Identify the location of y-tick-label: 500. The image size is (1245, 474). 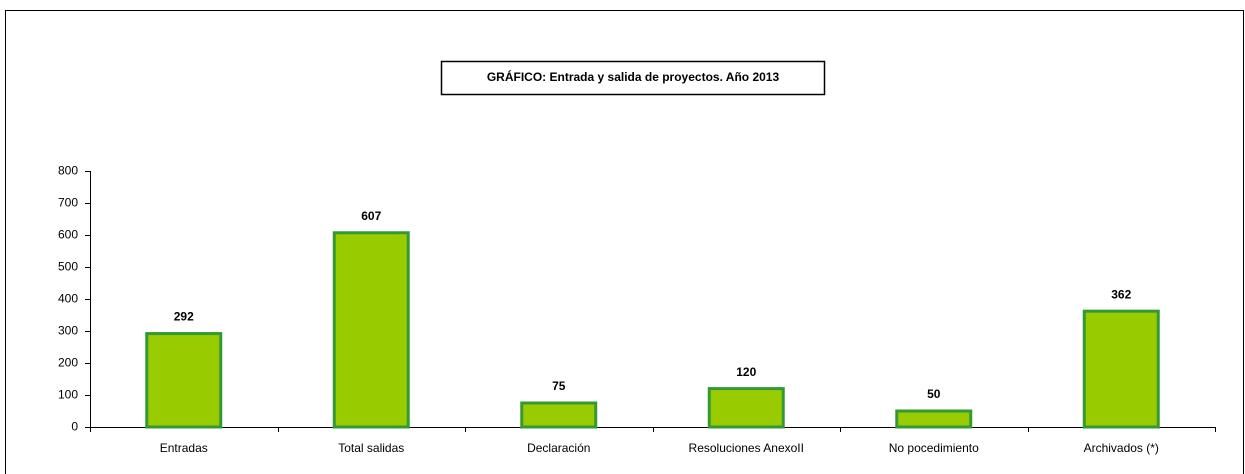
(68, 267).